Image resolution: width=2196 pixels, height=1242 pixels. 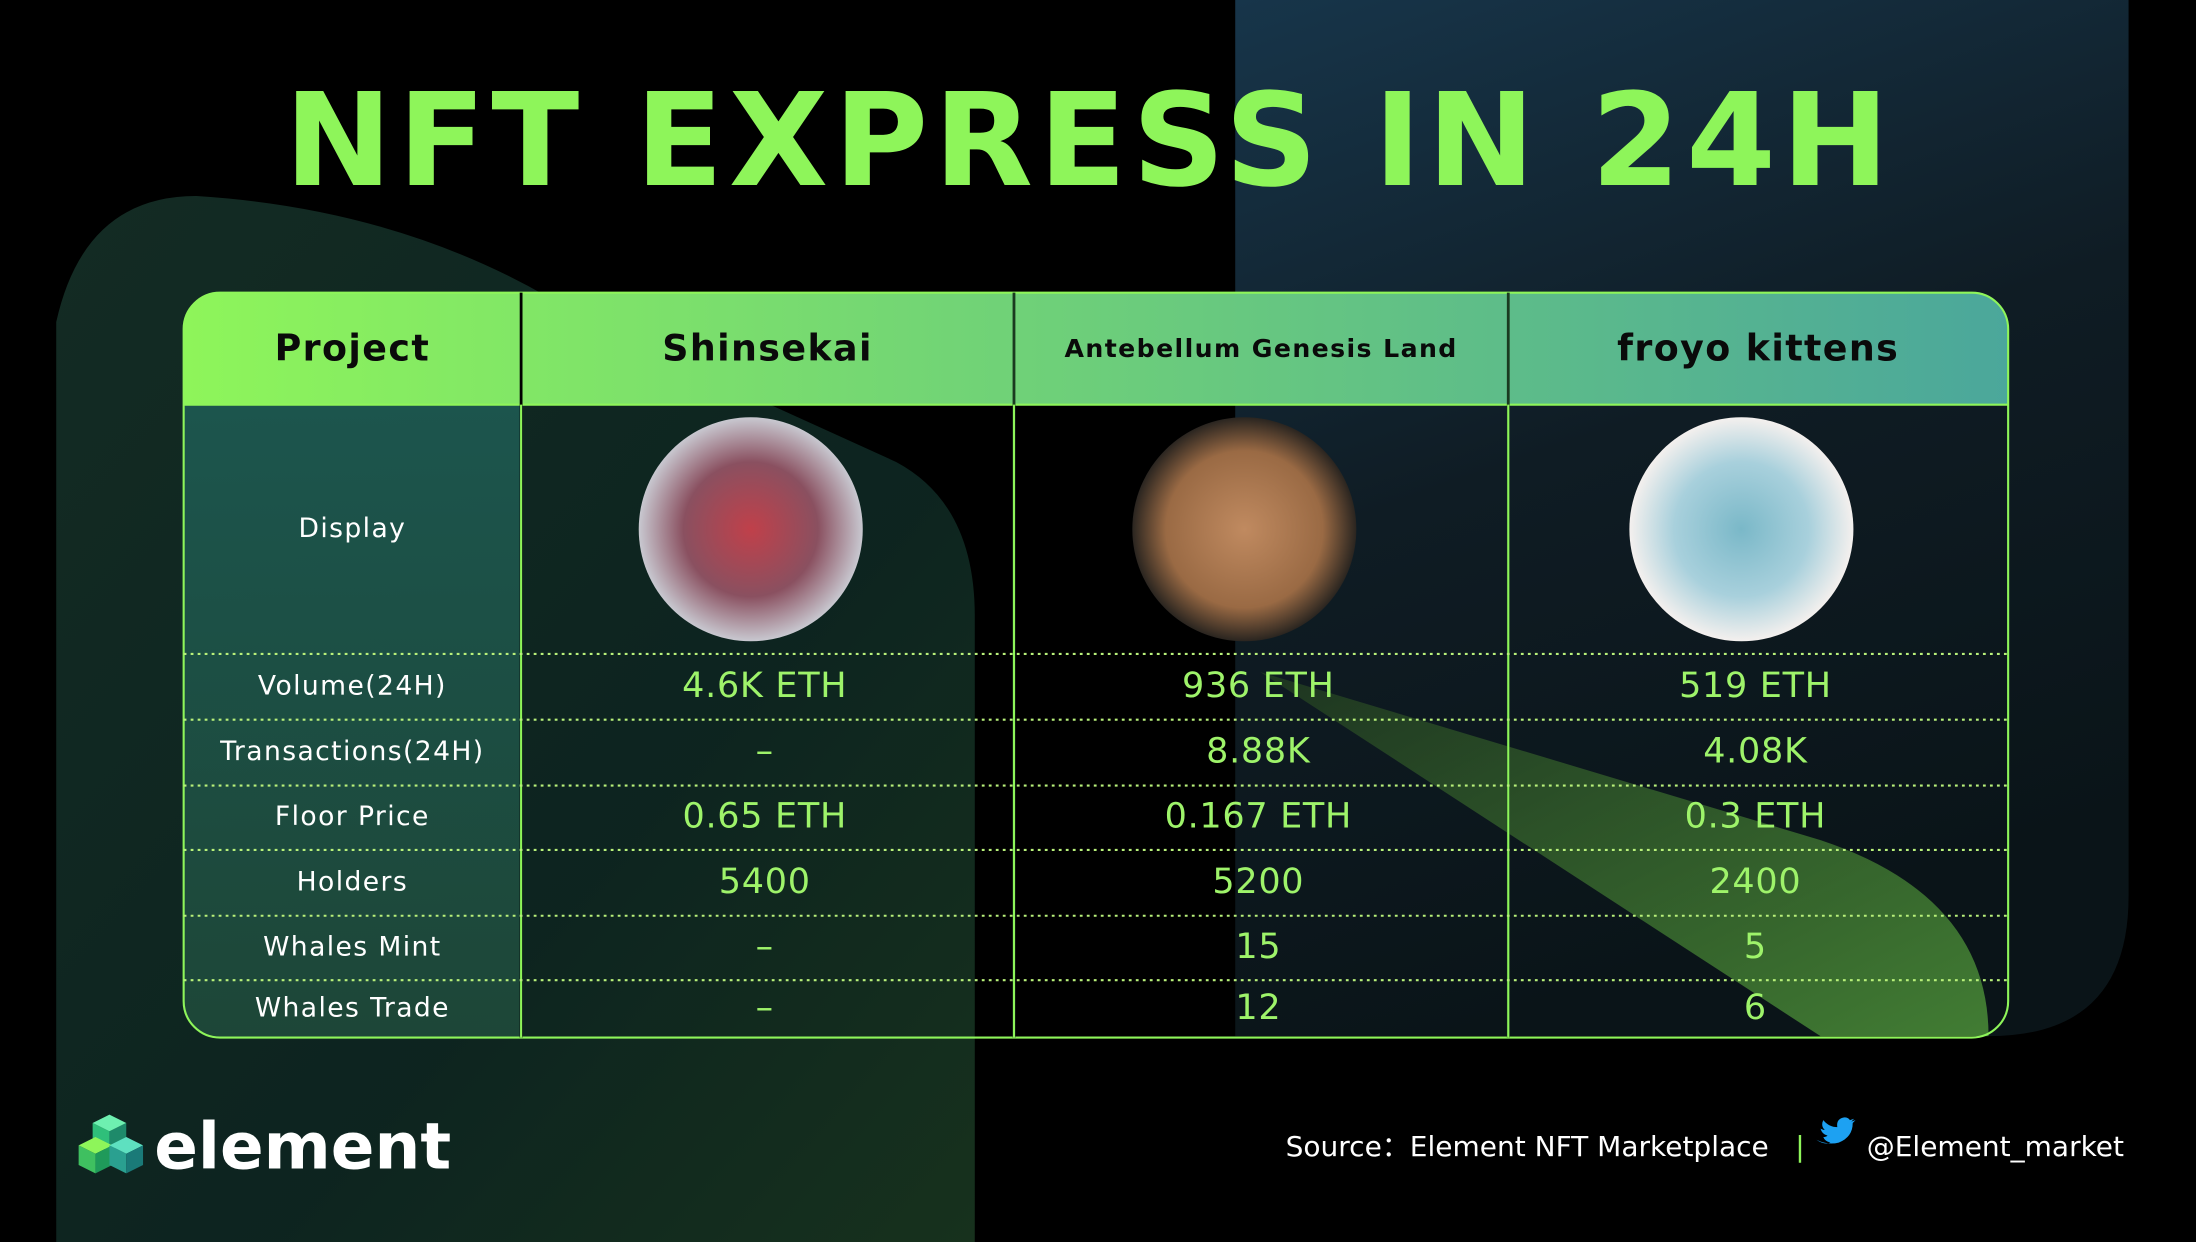 I want to click on value-cell: 15, so click(x=1258, y=947).